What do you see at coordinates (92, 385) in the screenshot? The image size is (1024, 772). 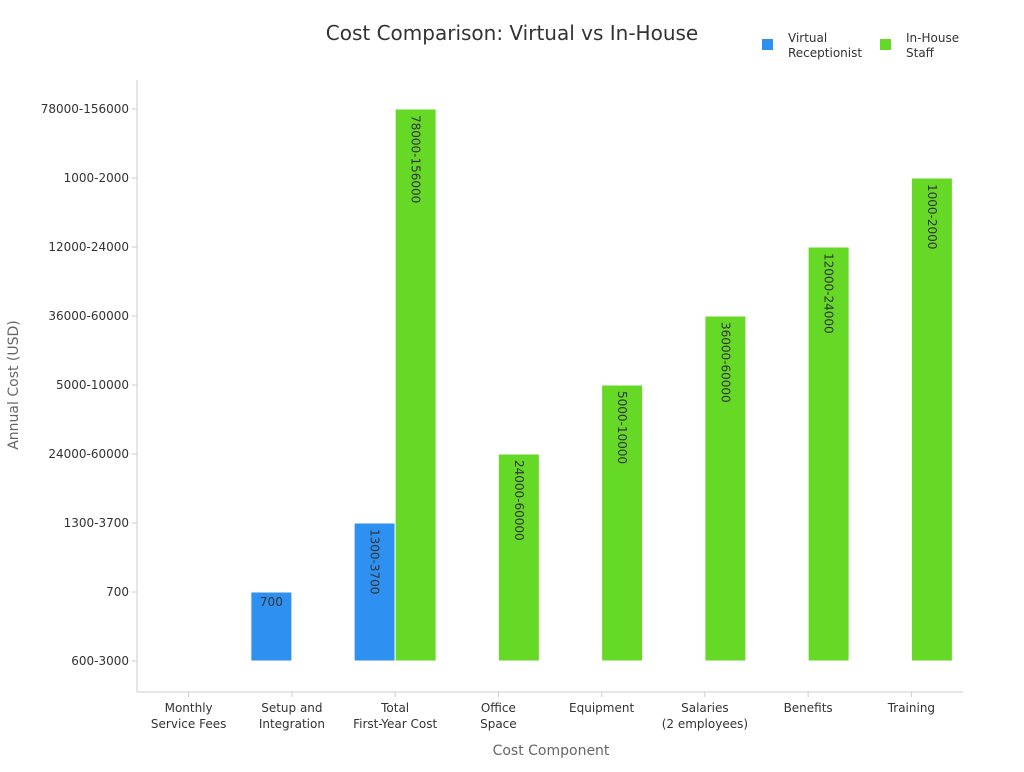 I see `y-tick-label: 5000-10000` at bounding box center [92, 385].